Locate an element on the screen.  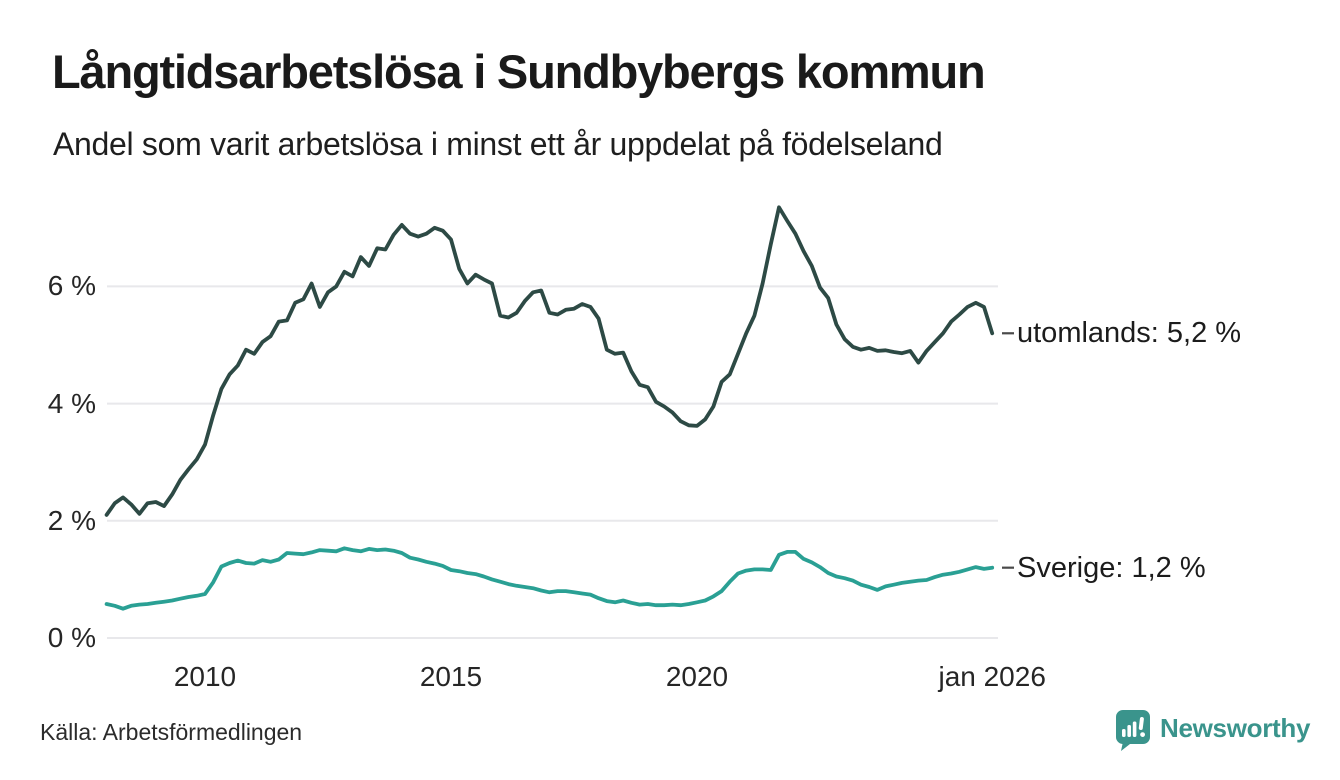
x-tick-label: 2010 is located at coordinates (205, 676).